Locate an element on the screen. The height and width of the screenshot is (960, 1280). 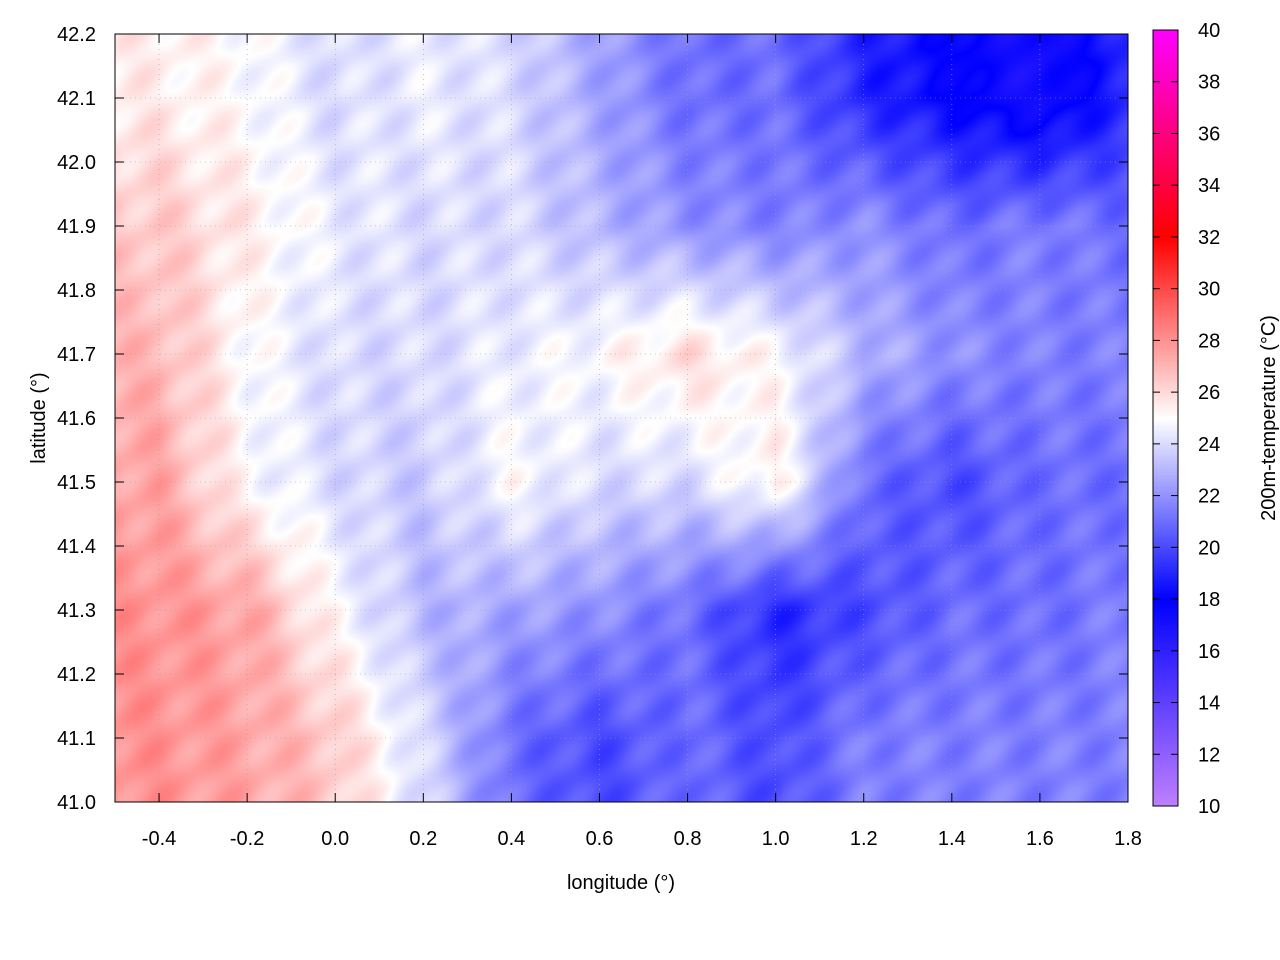
colorbar-tick-label: 14 is located at coordinates (1209, 704).